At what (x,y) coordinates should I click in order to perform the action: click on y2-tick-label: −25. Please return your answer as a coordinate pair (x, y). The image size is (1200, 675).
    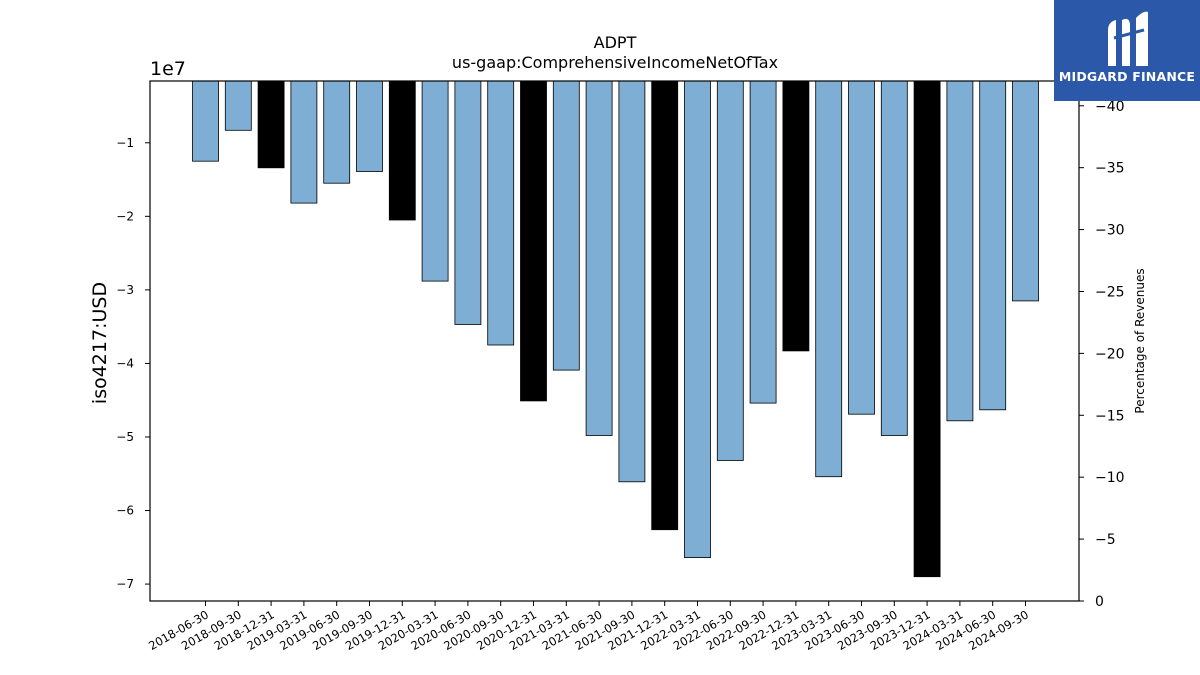
    Looking at the image, I should click on (1110, 292).